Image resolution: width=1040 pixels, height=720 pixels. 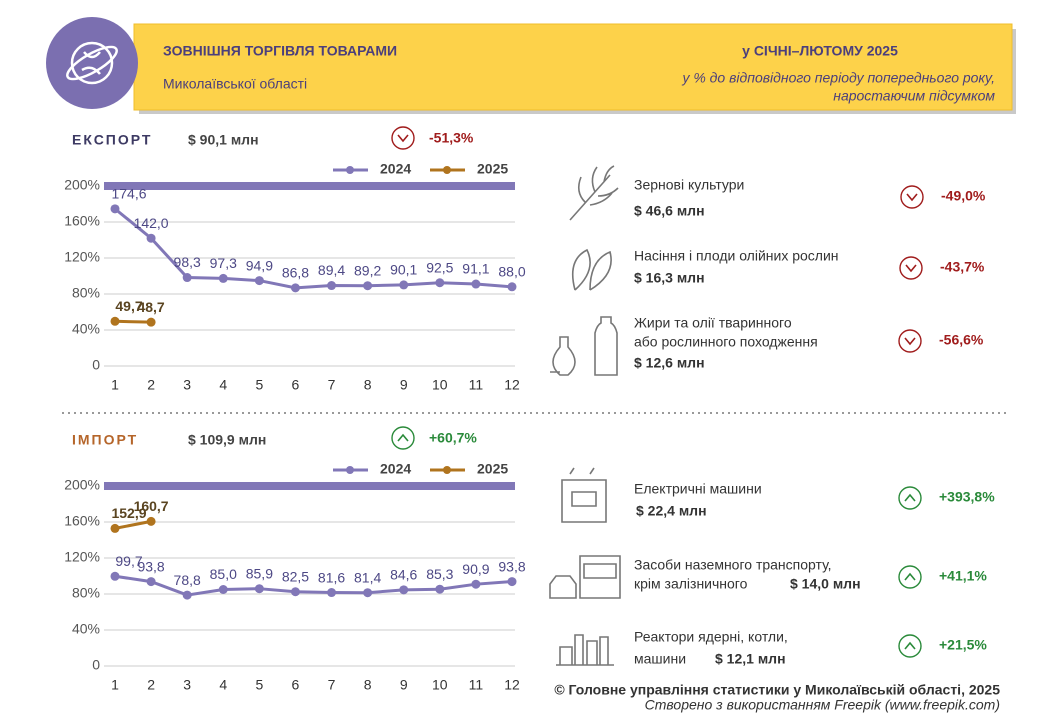 I want to click on data-label: 78,8, so click(x=187, y=580).